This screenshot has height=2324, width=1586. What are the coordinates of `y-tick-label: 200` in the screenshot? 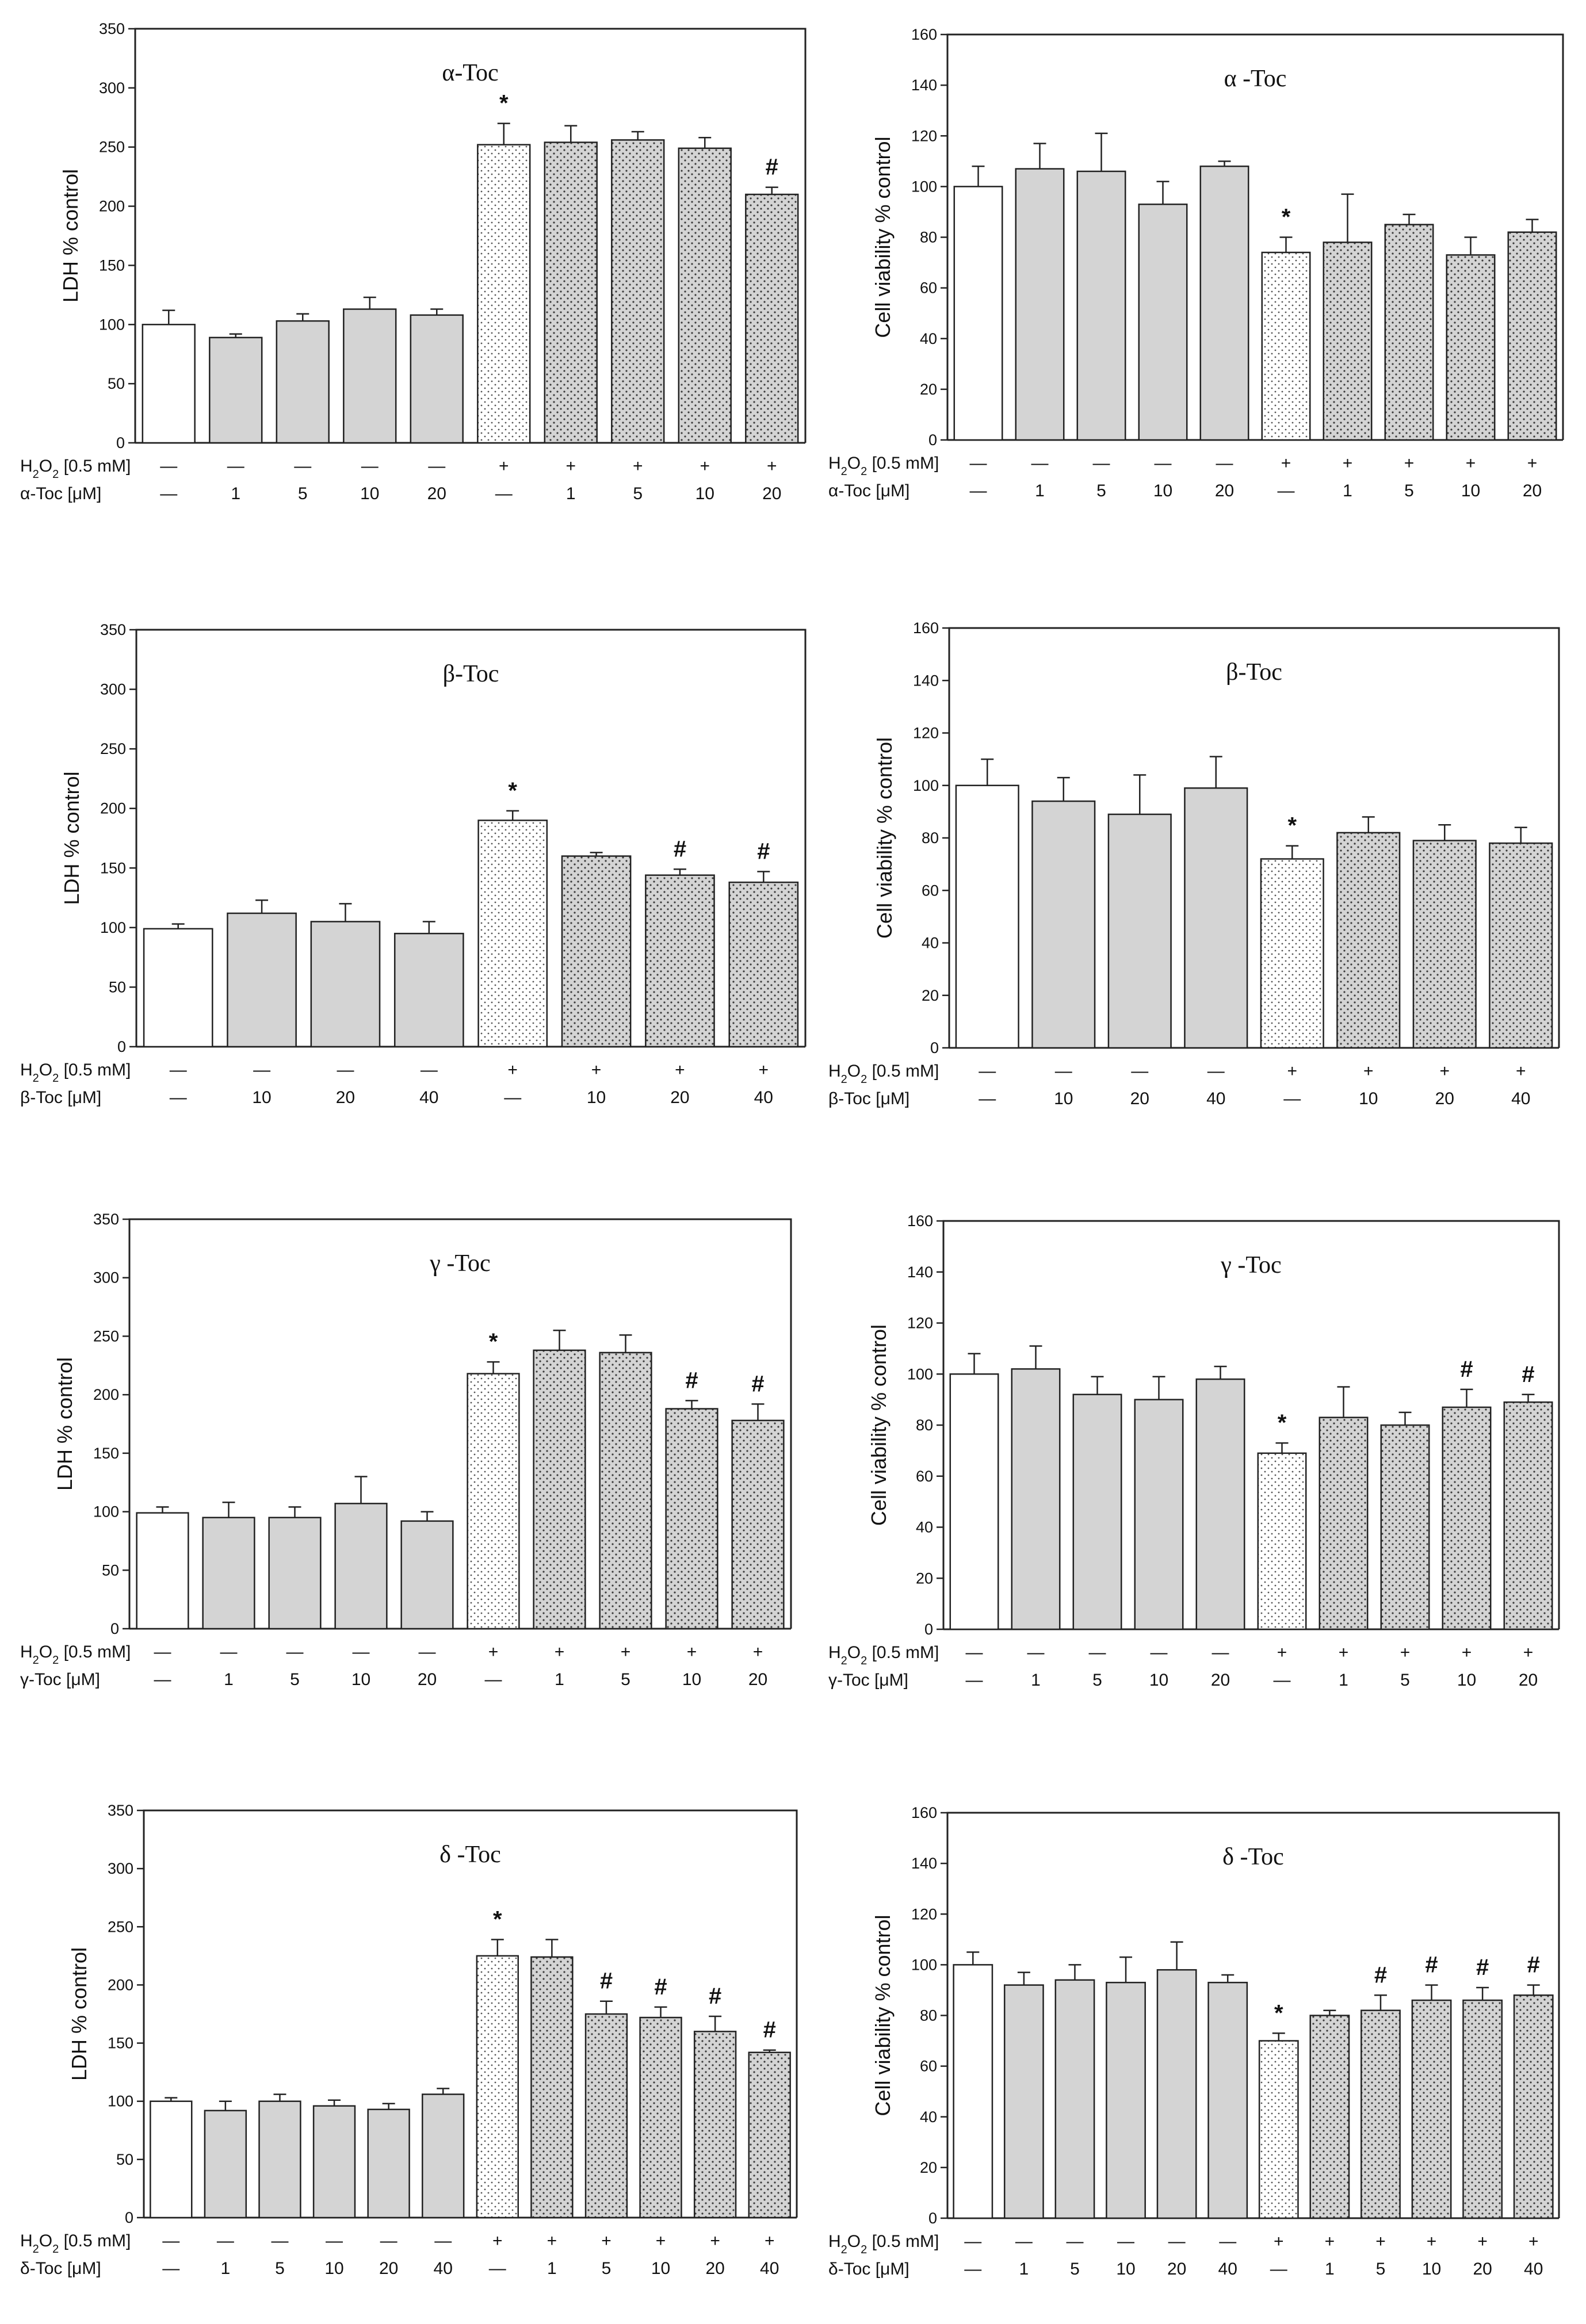 It's located at (106, 1394).